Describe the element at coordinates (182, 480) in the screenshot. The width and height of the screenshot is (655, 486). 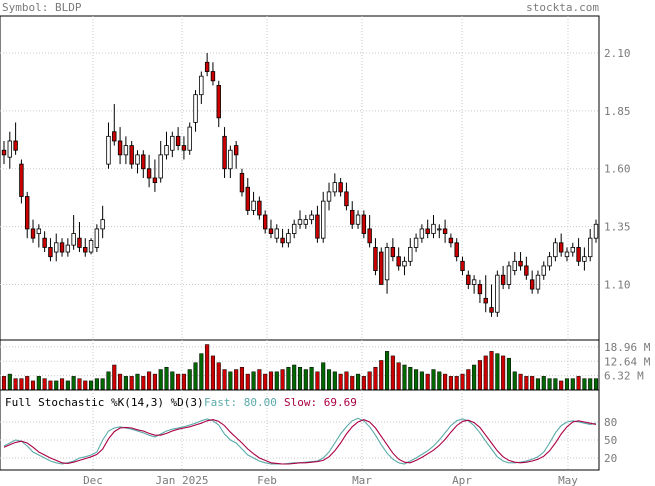
I see `date-tick-label: Jan 2025` at that location.